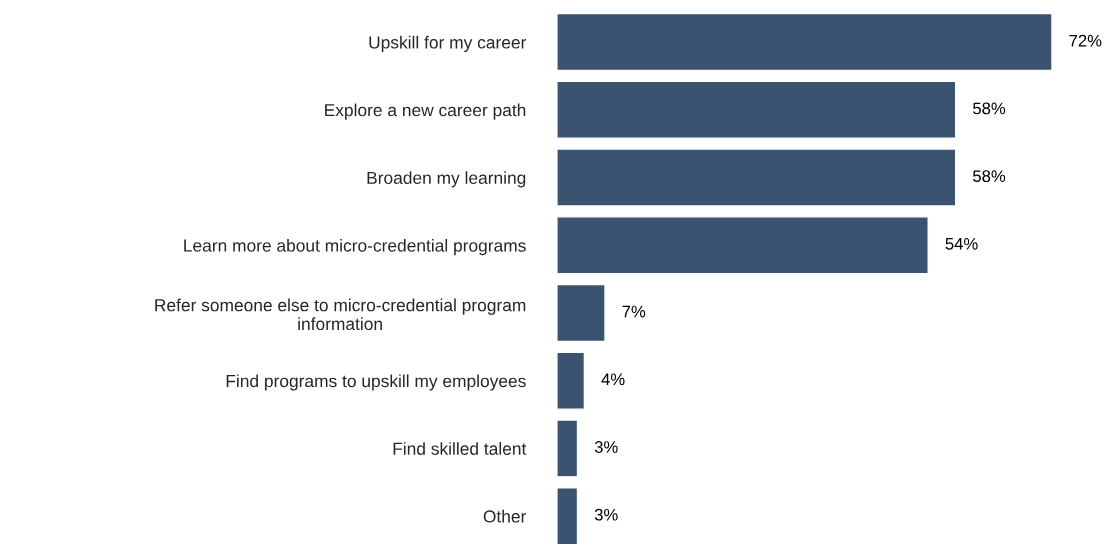 Image resolution: width=1116 pixels, height=550 pixels. I want to click on data-label: 72%, so click(1085, 40).